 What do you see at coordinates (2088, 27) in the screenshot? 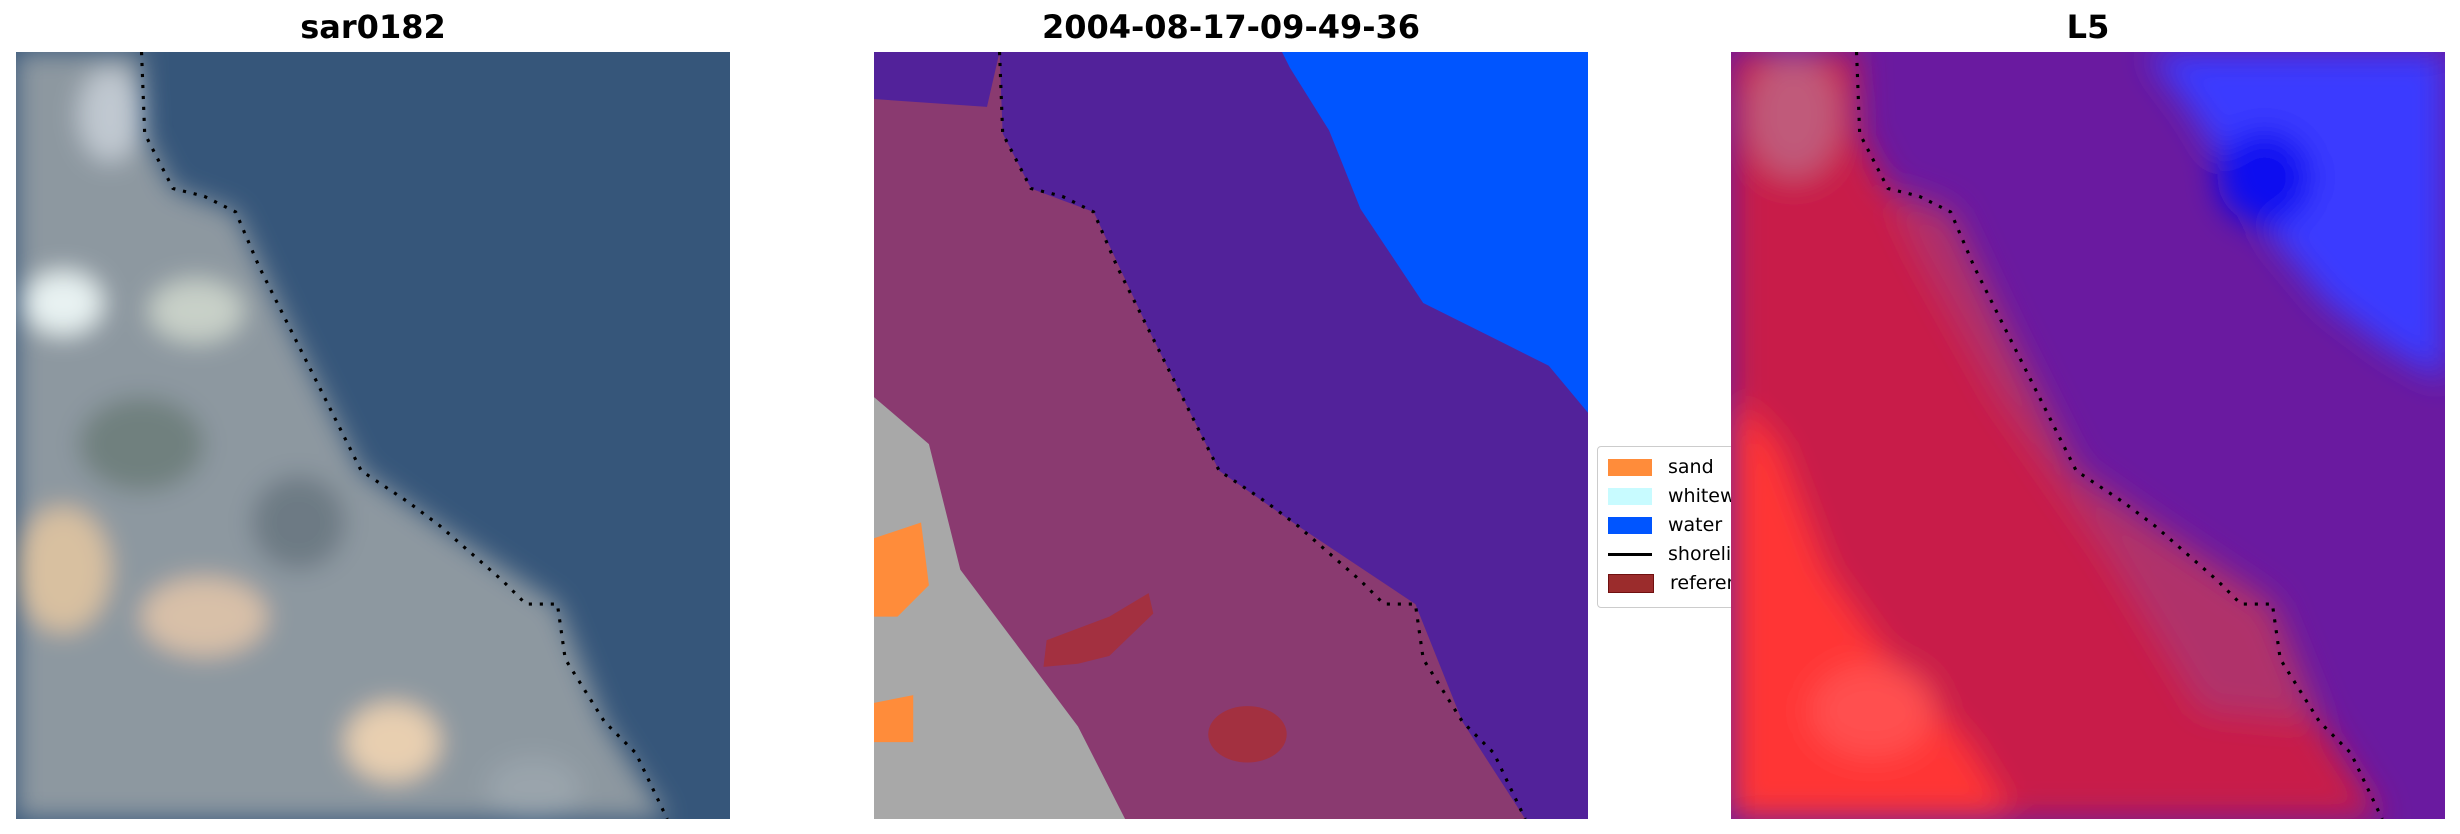
I see `panel-title-3: L5` at bounding box center [2088, 27].